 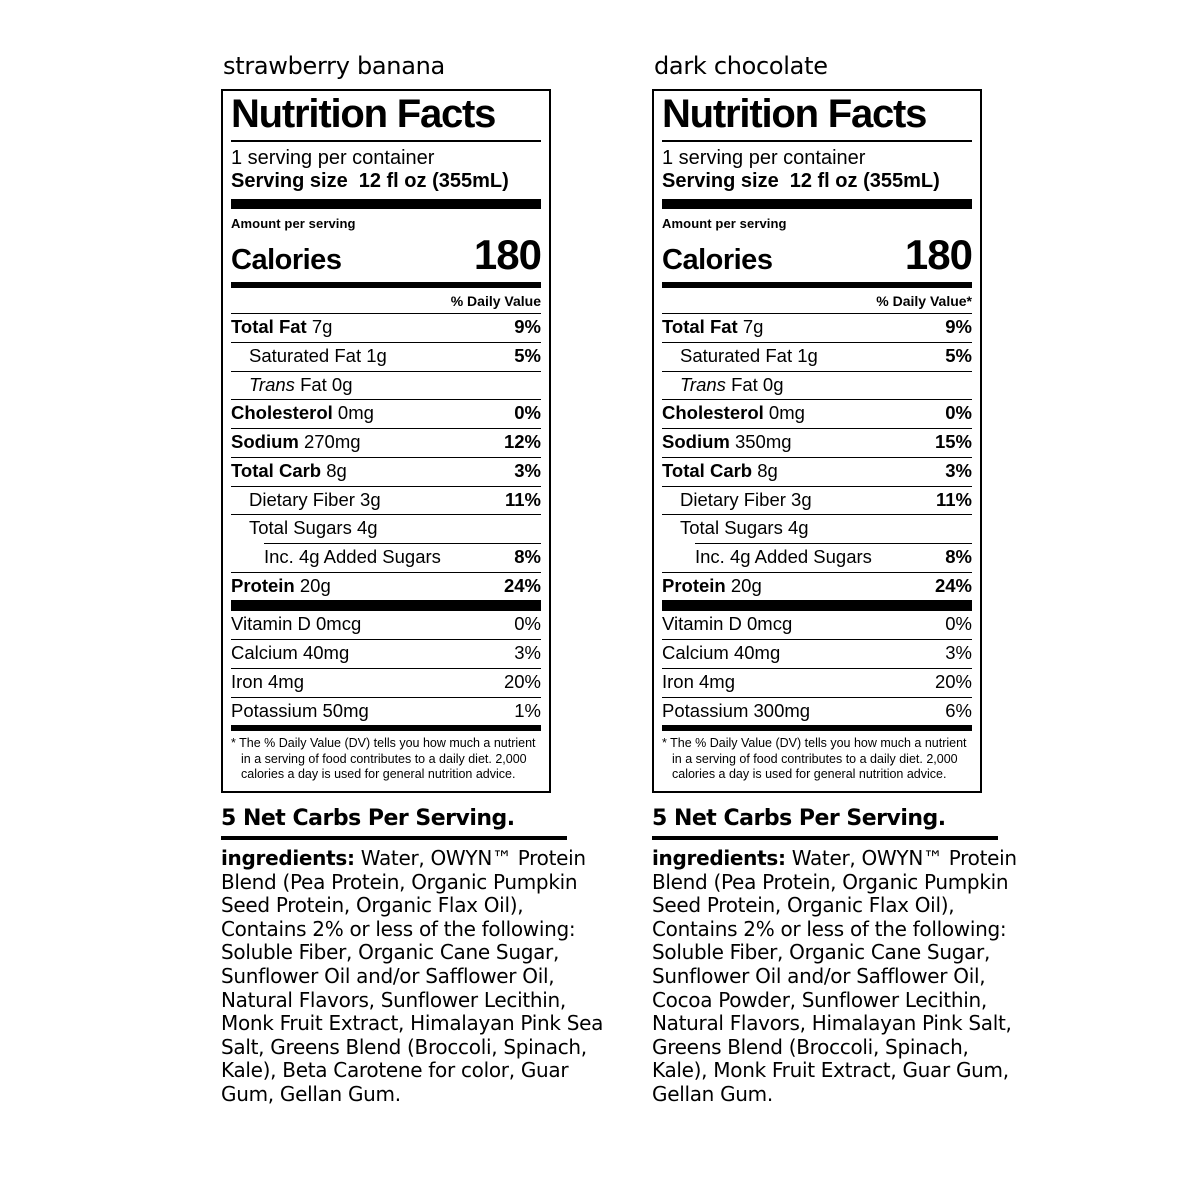 What do you see at coordinates (817, 711) in the screenshot?
I see `vitamin-row-potassium: Potassium 300mg 6%` at bounding box center [817, 711].